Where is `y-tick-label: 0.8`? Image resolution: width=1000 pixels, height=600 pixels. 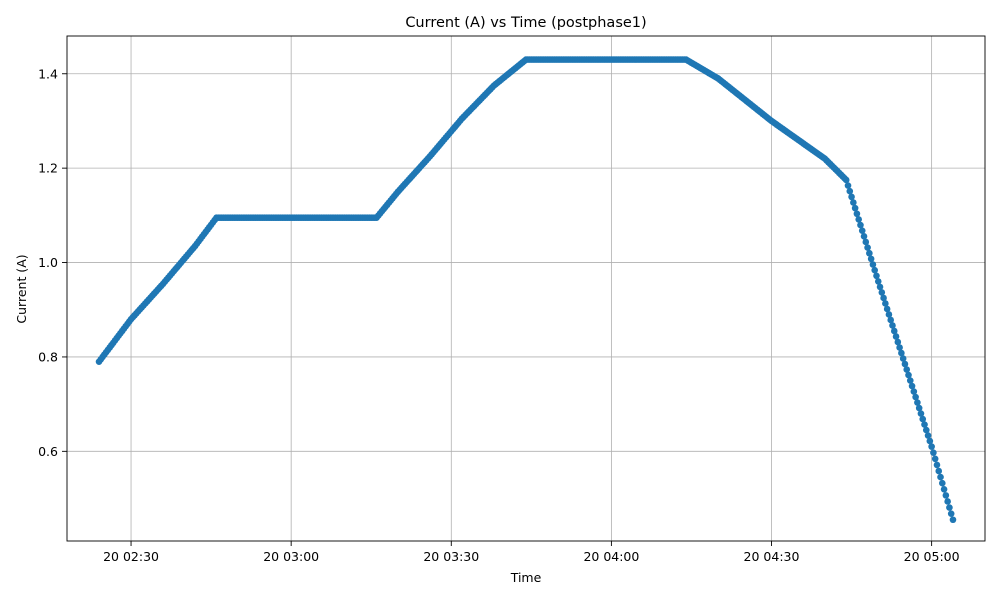
y-tick-label: 0.8 is located at coordinates (48, 356).